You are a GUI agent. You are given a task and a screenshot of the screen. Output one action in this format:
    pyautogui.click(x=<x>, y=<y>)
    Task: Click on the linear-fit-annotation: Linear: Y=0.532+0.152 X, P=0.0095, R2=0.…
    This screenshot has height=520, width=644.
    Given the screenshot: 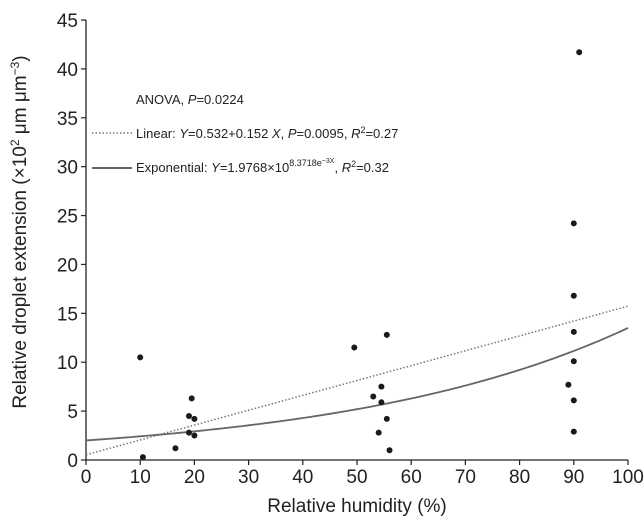 What is the action you would take?
    pyautogui.click(x=267, y=133)
    